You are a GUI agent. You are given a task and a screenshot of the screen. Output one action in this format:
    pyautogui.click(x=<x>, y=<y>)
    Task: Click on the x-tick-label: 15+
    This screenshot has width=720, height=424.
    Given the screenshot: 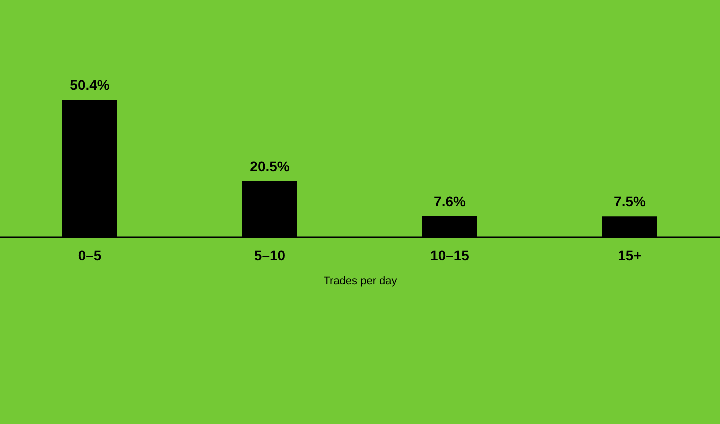 What is the action you would take?
    pyautogui.click(x=630, y=256)
    